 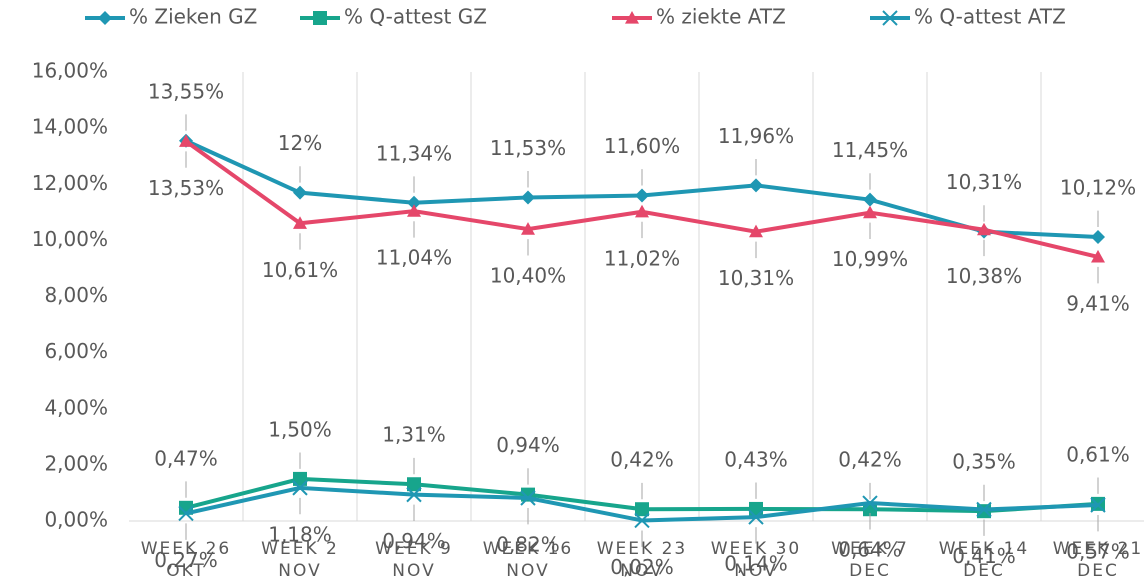 I want to click on data-label: 11,45%, so click(x=870, y=150).